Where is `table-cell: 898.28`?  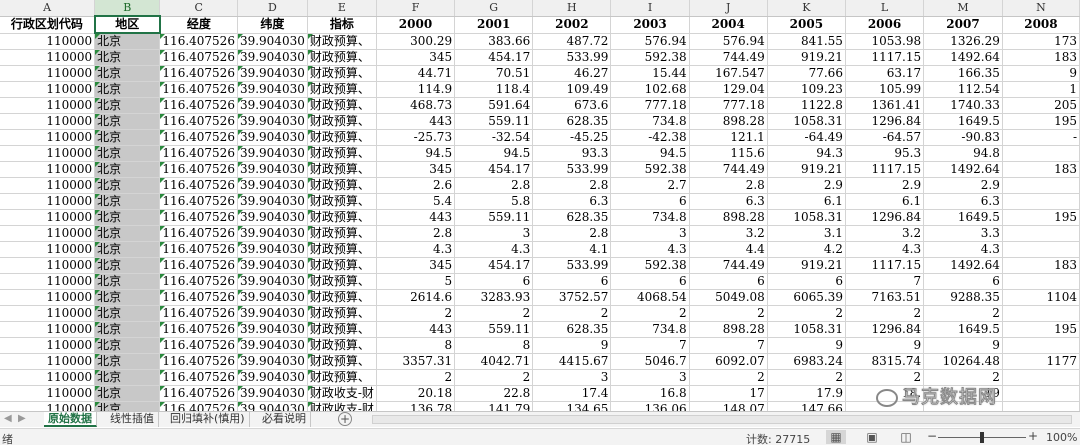 table-cell: 898.28 is located at coordinates (728, 121).